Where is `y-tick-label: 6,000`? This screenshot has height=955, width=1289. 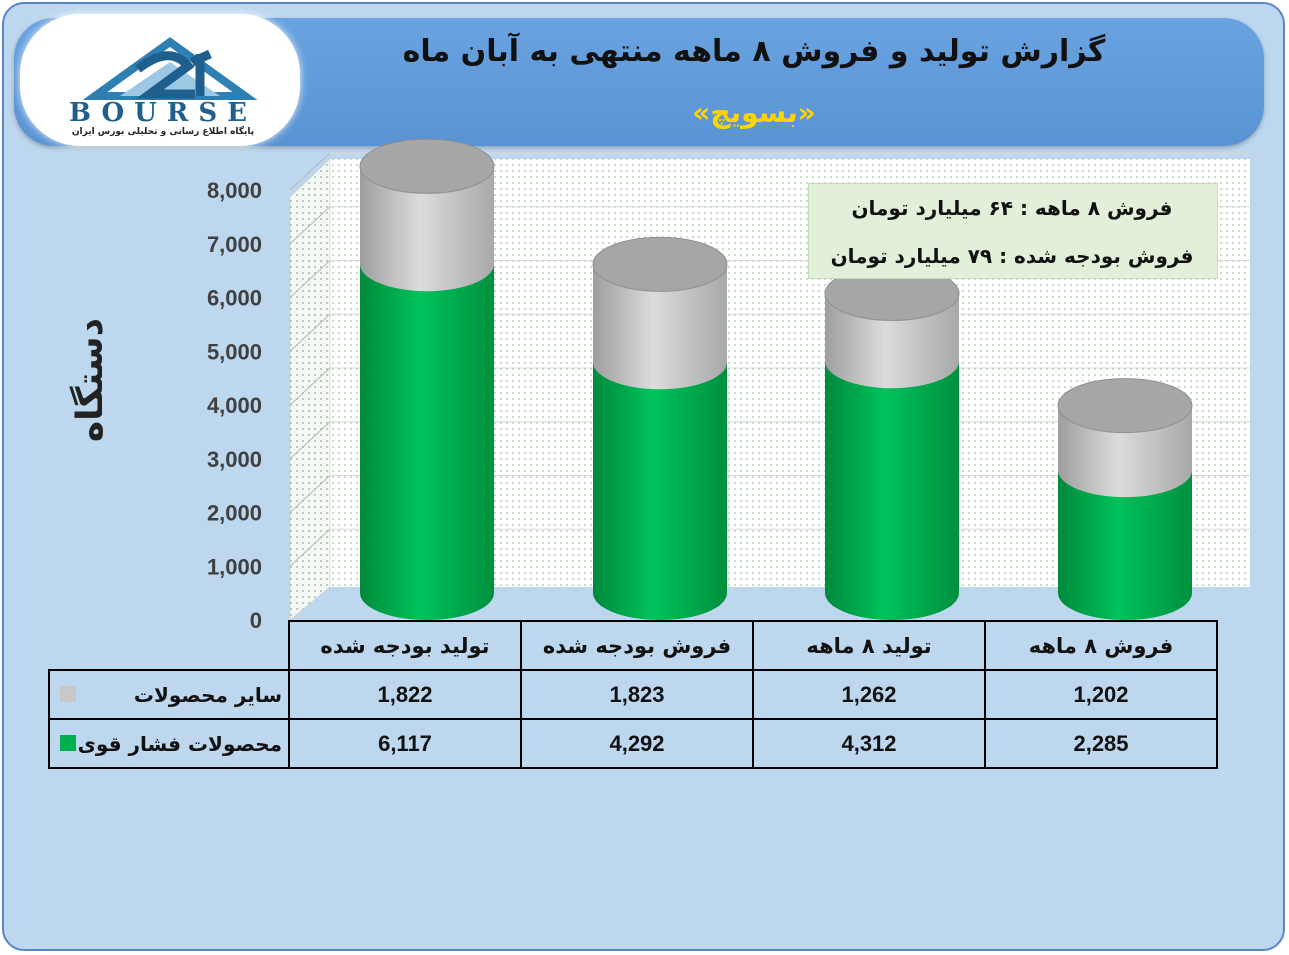
y-tick-label: 6,000 is located at coordinates (234, 298).